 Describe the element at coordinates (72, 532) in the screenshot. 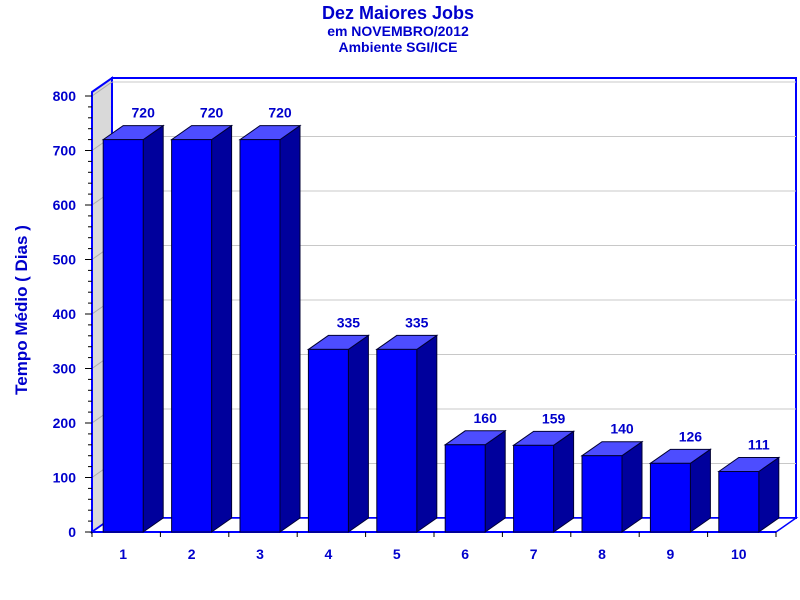

I see `y-tick-label: 0` at that location.